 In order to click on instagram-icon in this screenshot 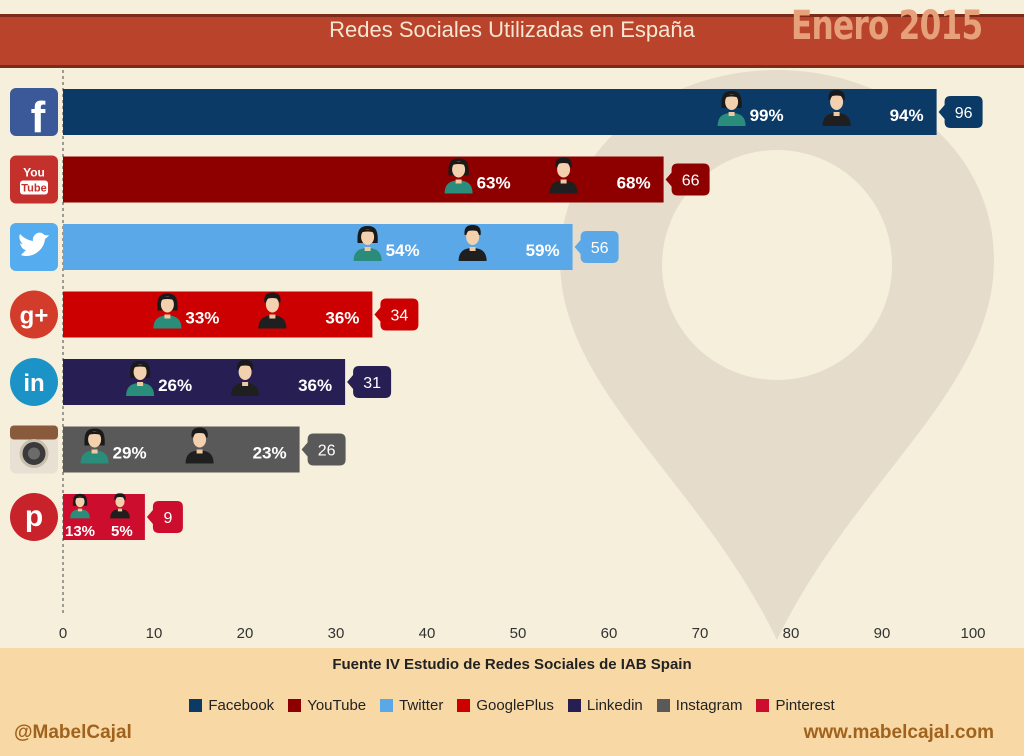, I will do `click(34, 449)`.